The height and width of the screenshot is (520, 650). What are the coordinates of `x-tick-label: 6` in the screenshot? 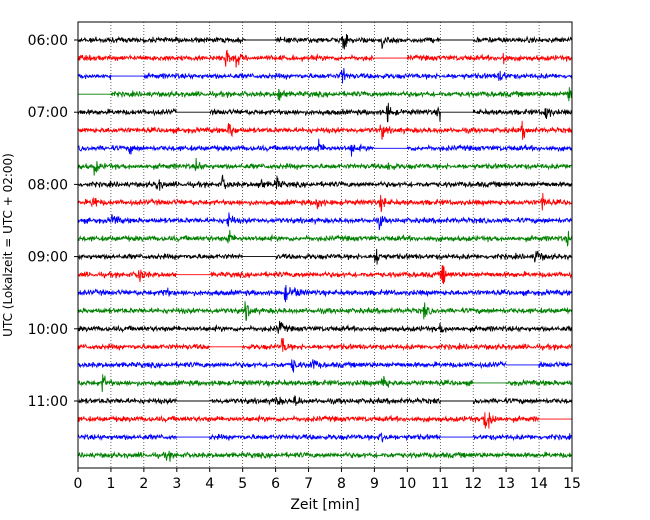 It's located at (275, 484).